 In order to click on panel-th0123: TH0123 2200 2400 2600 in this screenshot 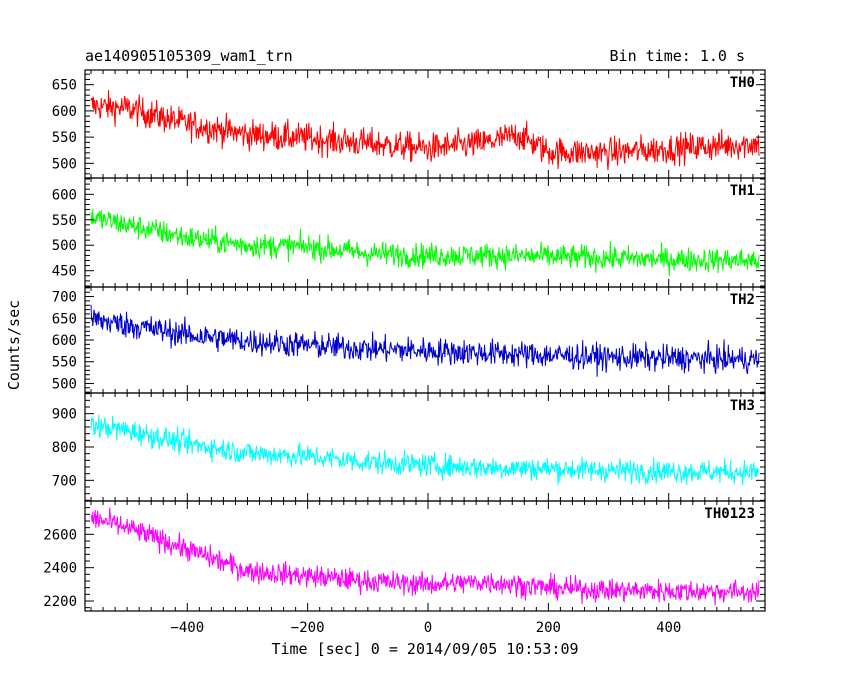, I will do `click(404, 556)`.